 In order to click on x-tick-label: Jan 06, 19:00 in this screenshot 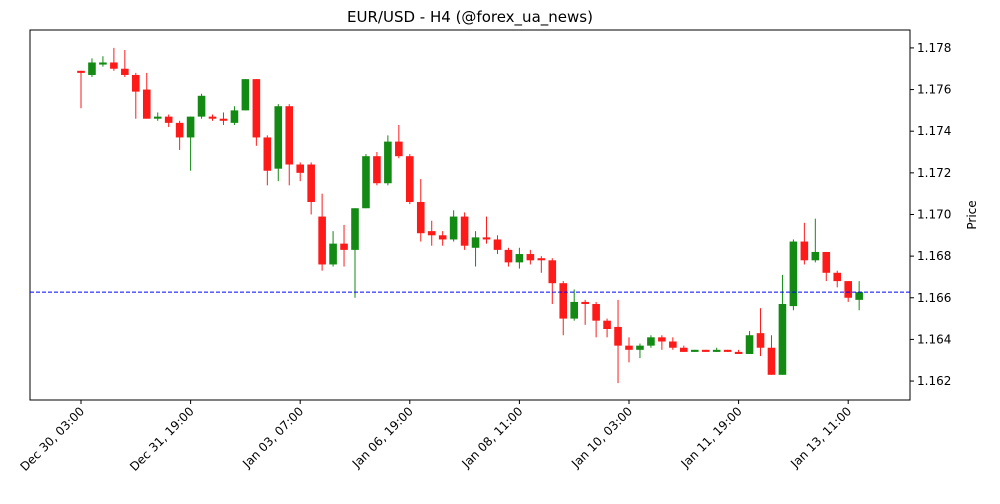, I will do `click(382, 437)`.